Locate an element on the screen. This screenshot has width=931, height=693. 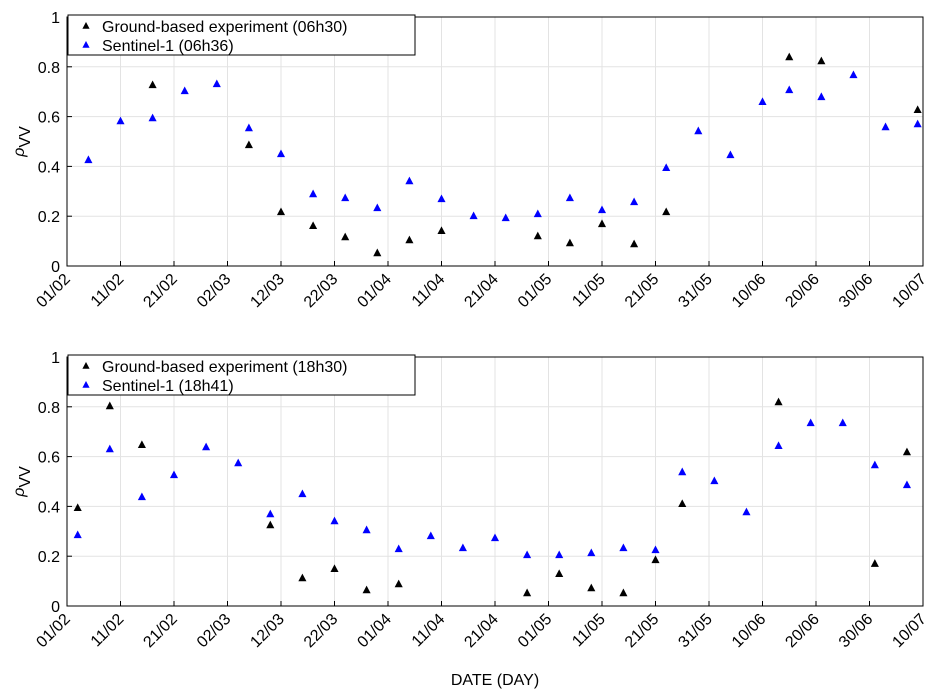
legend-marker is located at coordinates (86, 25).